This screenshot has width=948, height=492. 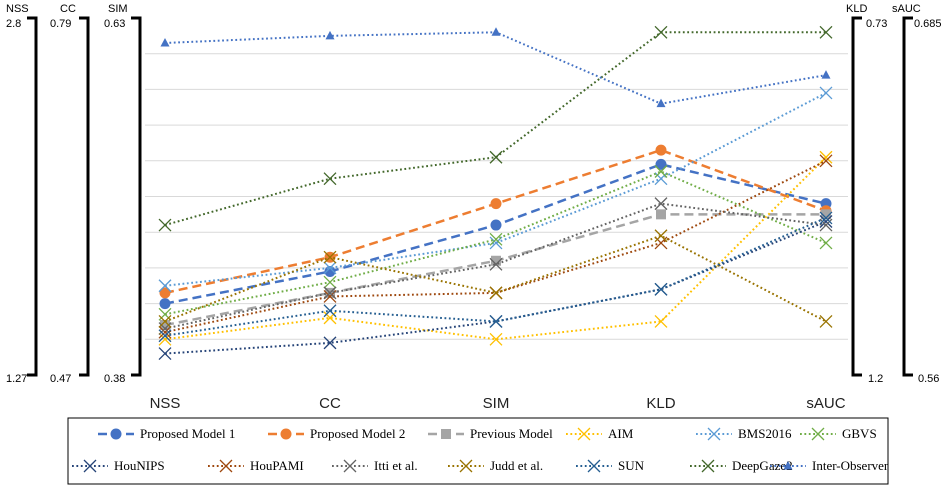 I want to click on category-label-sim: SIM, so click(x=496, y=403).